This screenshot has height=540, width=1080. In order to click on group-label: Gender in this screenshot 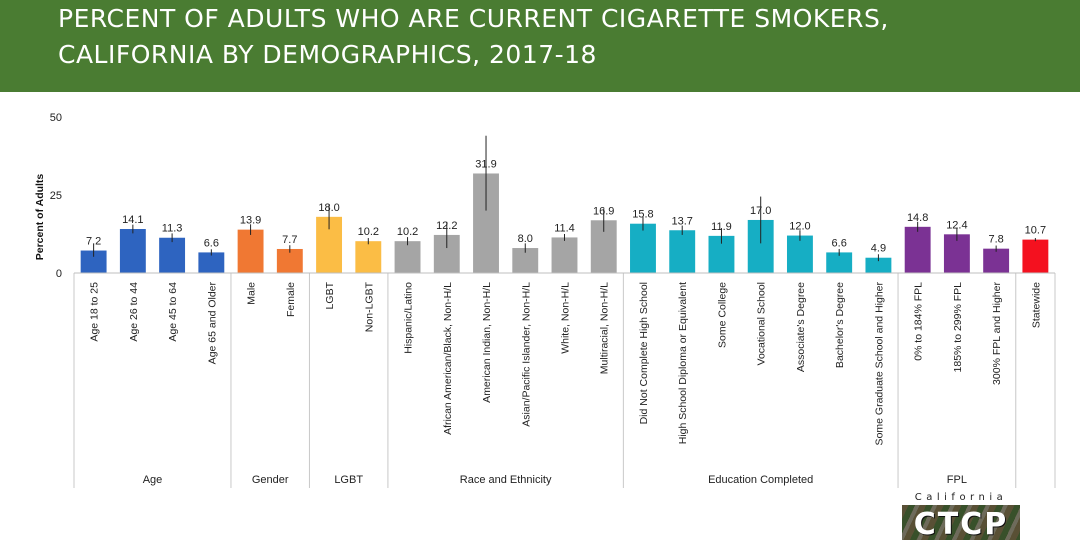, I will do `click(270, 480)`.